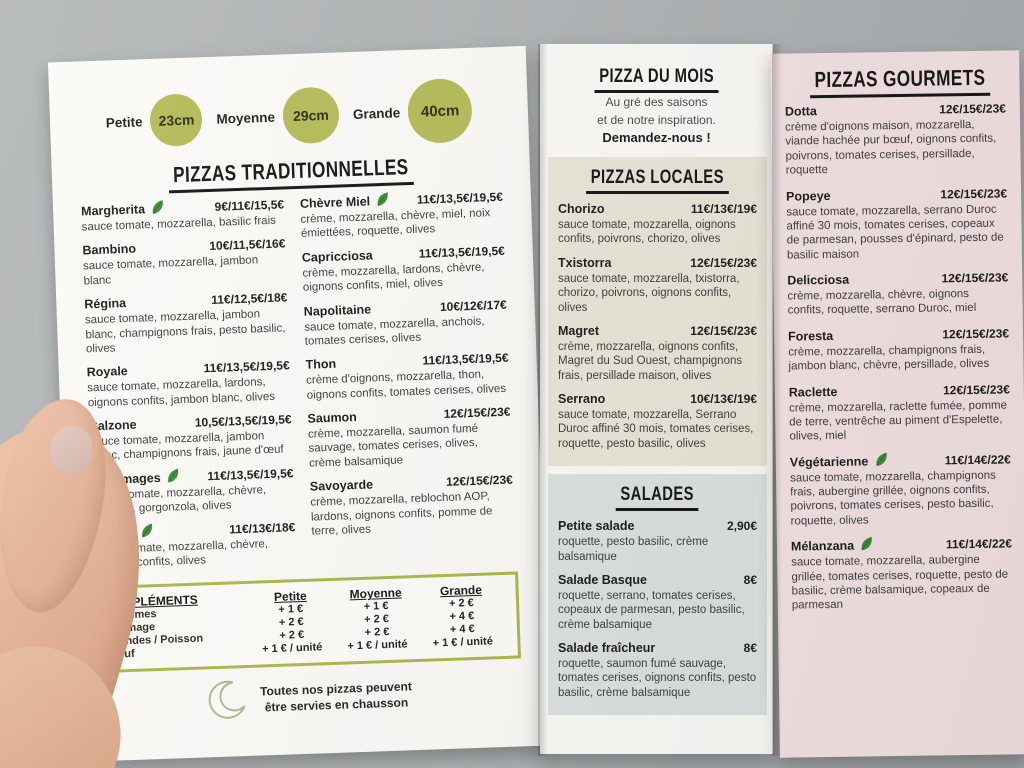 The height and width of the screenshot is (768, 1024). What do you see at coordinates (656, 102) in the screenshot?
I see `pdm-line: Au gré des saisons` at bounding box center [656, 102].